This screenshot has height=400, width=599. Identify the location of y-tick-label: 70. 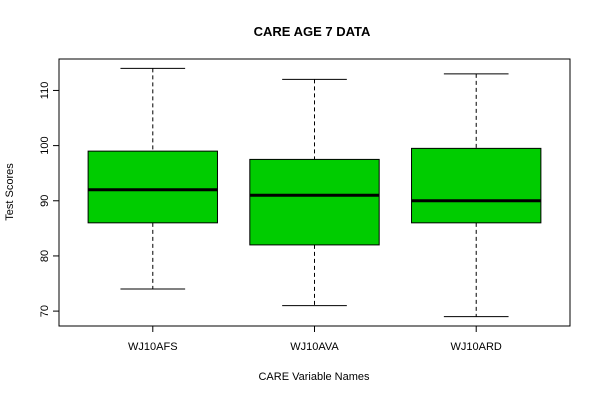
(45, 311).